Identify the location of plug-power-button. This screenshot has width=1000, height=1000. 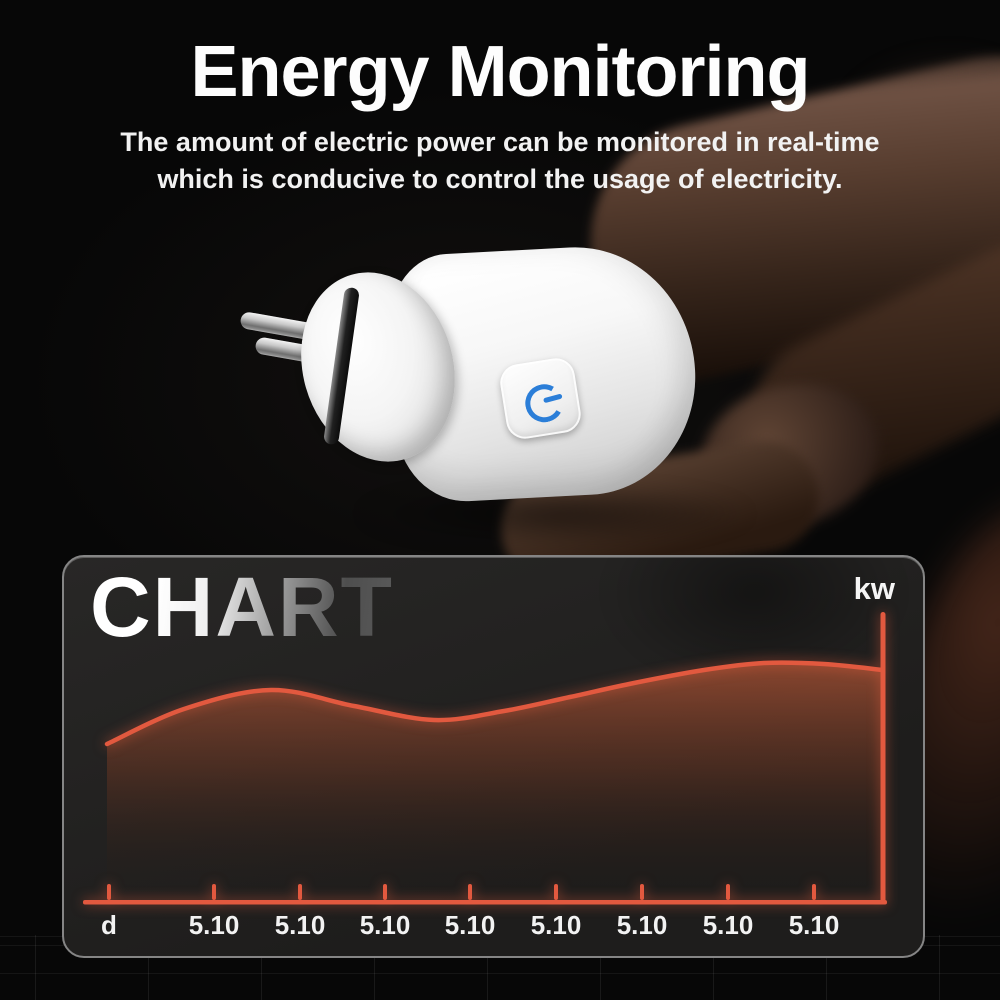
(540, 398).